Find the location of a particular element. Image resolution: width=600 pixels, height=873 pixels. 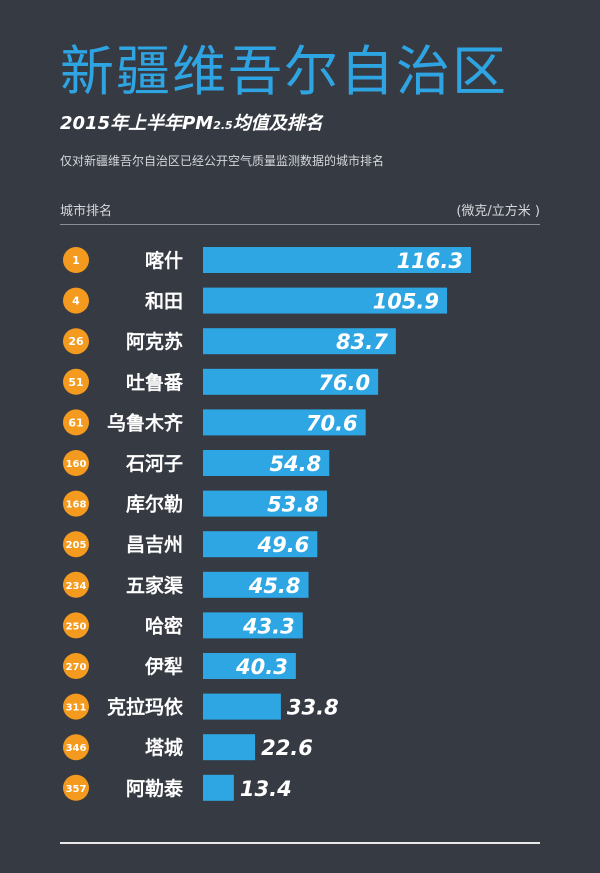

value-label: 40.3 is located at coordinates (261, 667).